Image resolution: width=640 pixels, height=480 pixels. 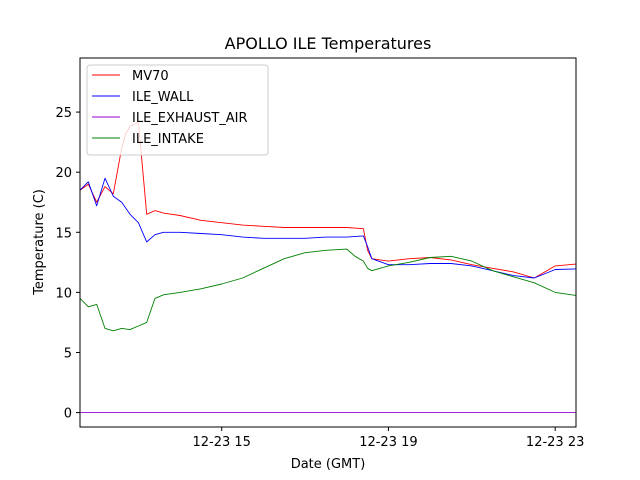 I want to click on x-tick-label: 12-23 23, so click(x=555, y=442).